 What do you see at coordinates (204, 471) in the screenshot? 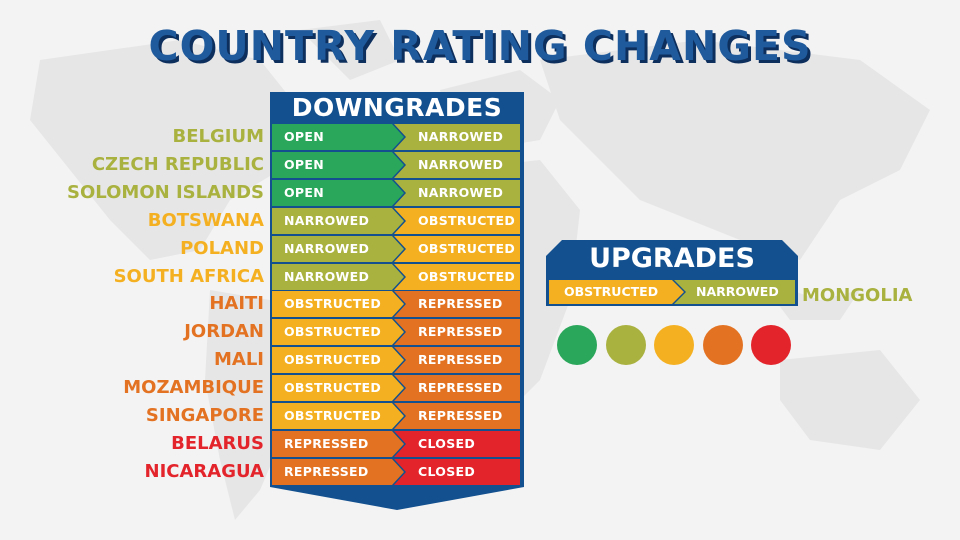
I see `country-label: NICARAGUA` at bounding box center [204, 471].